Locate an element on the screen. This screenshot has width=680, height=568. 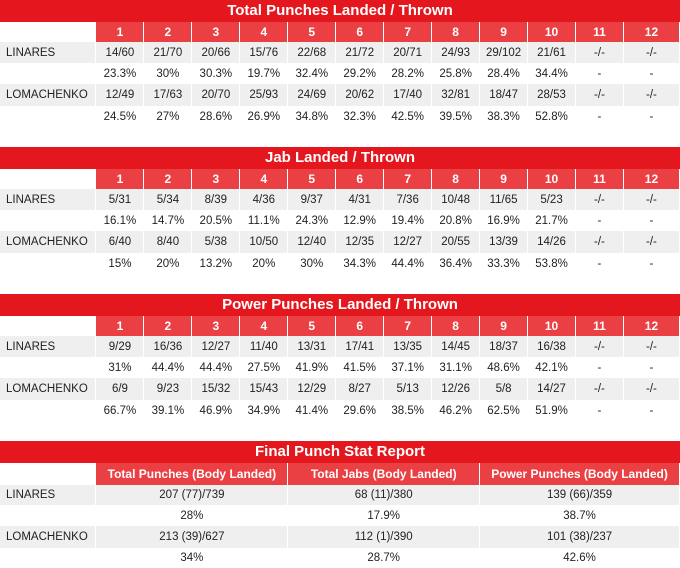
round-percent: 32.3% is located at coordinates (360, 116).